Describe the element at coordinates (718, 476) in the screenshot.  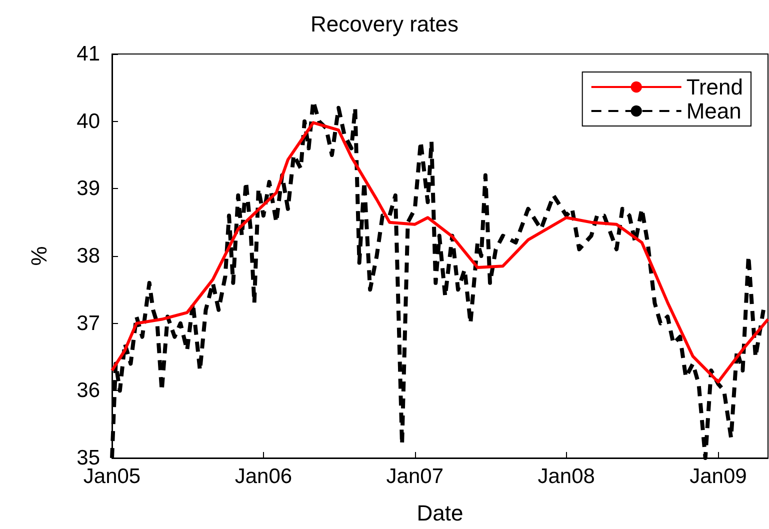
I see `x-tick-label: Jan09` at that location.